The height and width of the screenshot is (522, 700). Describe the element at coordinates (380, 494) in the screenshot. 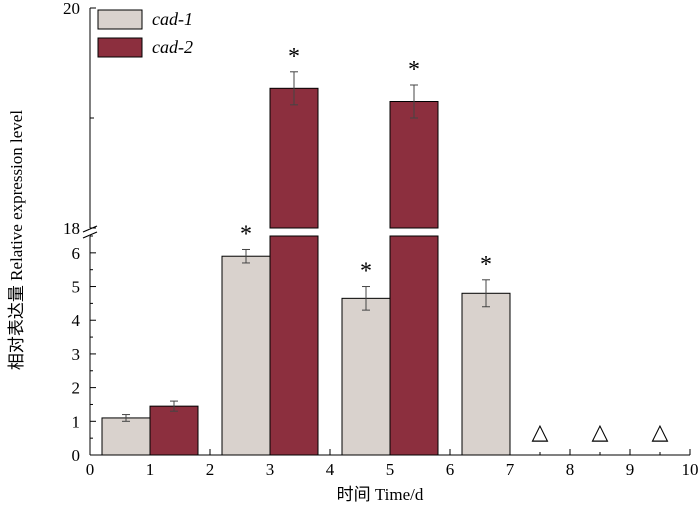

I see `x-axis-label: 时间 Time/d` at that location.